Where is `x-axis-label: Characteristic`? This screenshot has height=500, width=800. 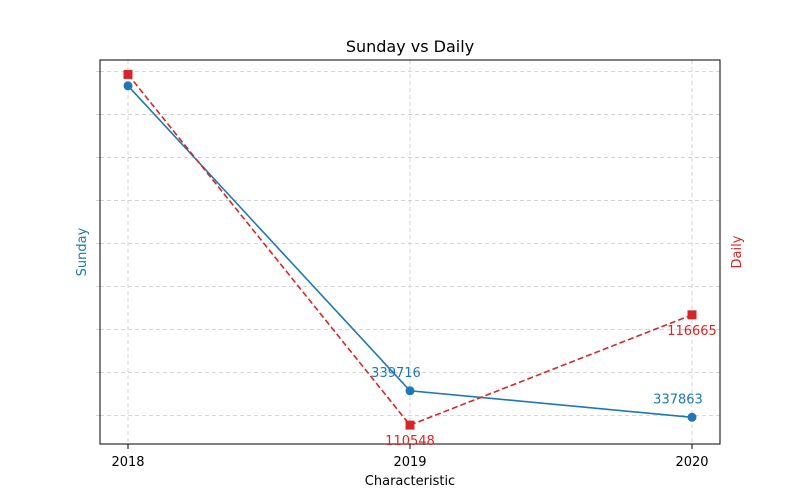 x-axis-label: Characteristic is located at coordinates (410, 481).